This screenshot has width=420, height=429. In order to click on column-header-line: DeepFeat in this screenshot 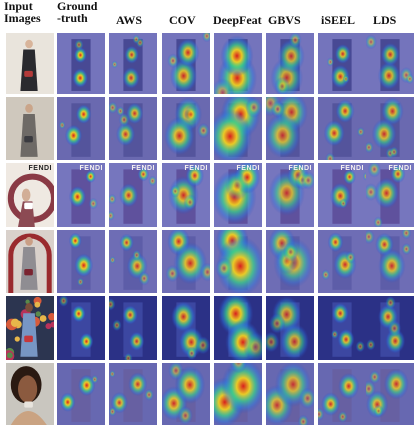, I will do `click(237, 20)`.